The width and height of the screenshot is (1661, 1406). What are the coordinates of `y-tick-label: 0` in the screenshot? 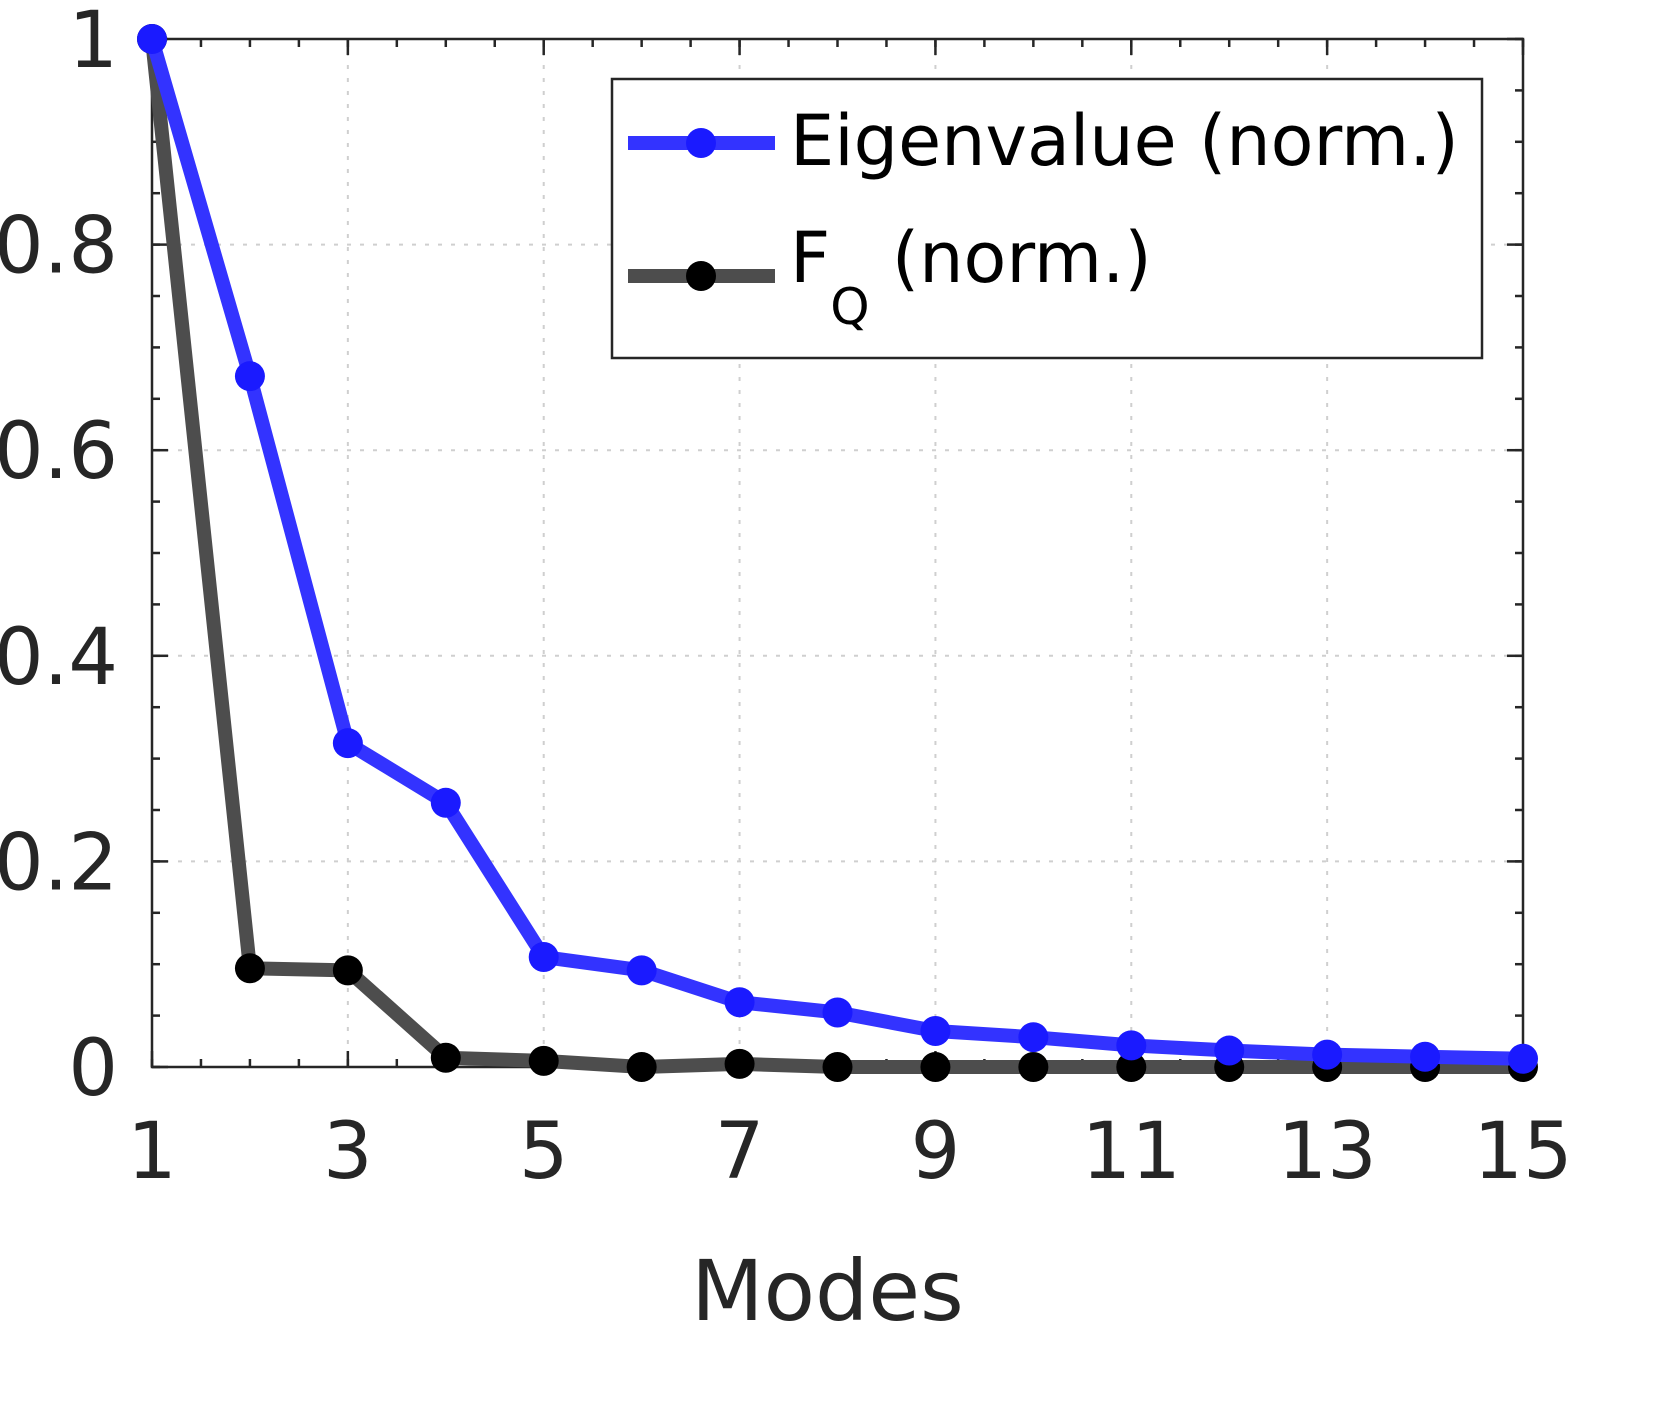 It's located at (93, 1069).